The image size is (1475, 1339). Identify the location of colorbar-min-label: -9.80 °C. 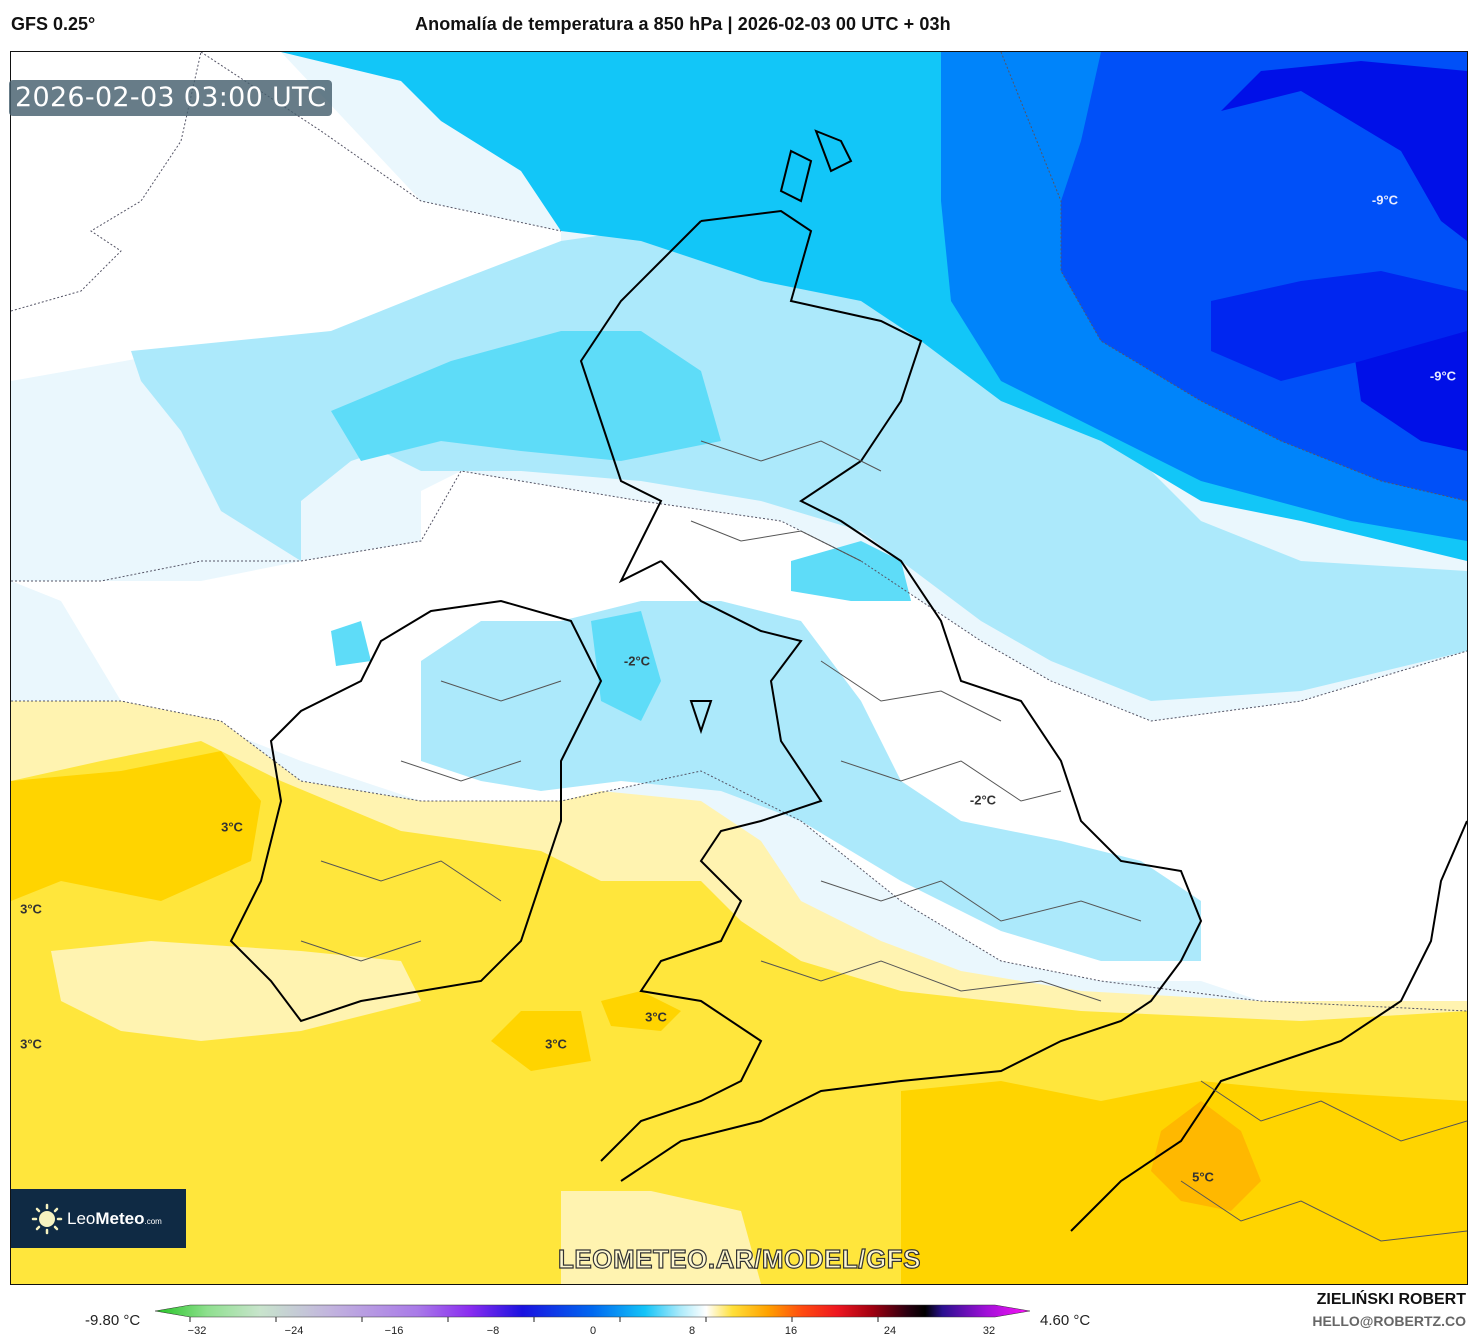
(113, 1320).